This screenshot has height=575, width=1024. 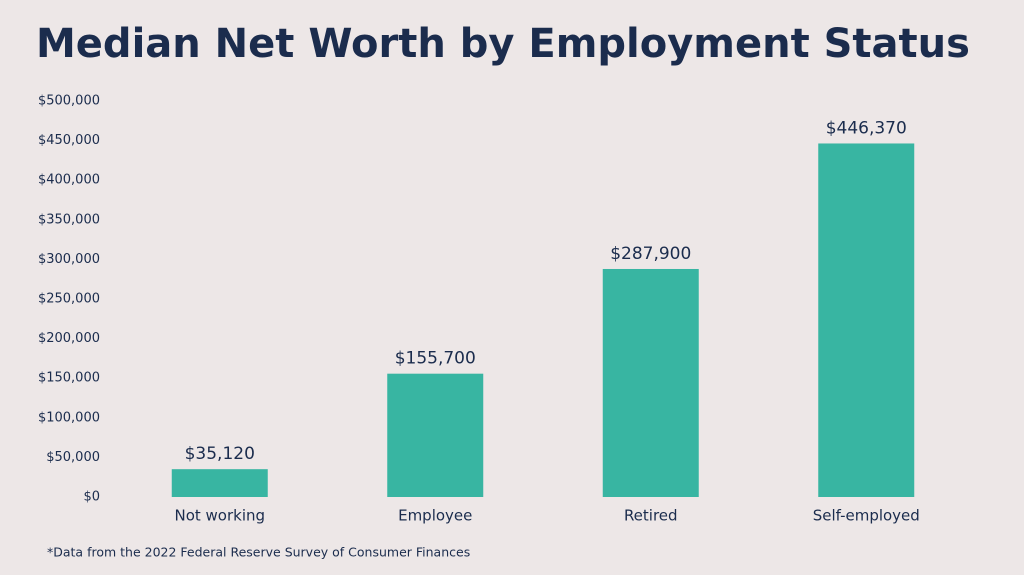 I want to click on y-tick-label: $0, so click(x=91, y=497).